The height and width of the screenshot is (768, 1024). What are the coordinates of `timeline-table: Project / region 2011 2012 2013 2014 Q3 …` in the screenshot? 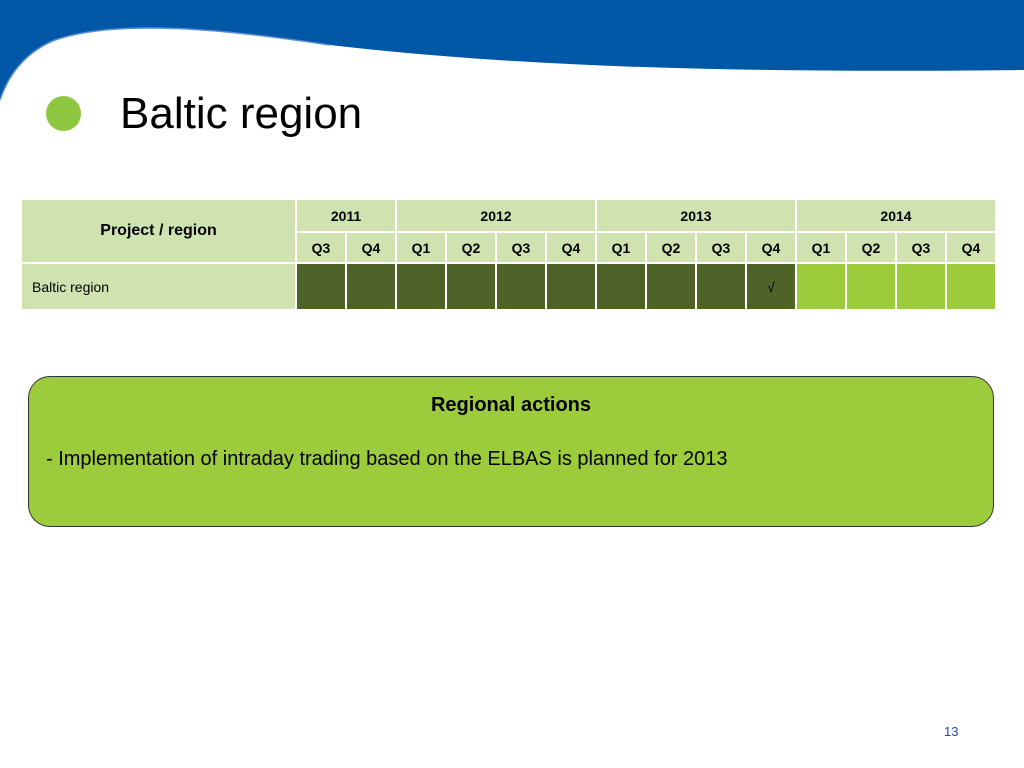 It's located at (508, 254).